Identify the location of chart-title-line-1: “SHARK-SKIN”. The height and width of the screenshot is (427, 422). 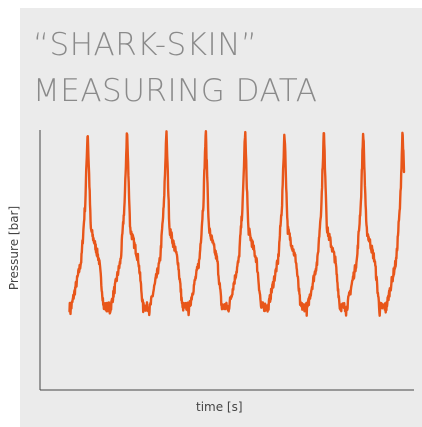
(145, 45).